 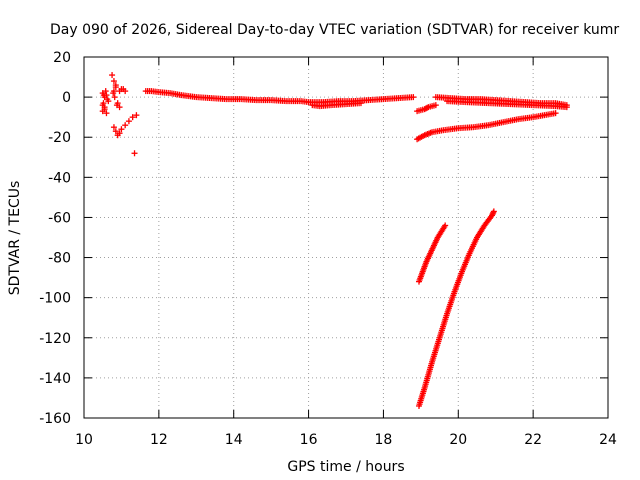 I want to click on y-tick-label: -20, so click(x=59, y=138).